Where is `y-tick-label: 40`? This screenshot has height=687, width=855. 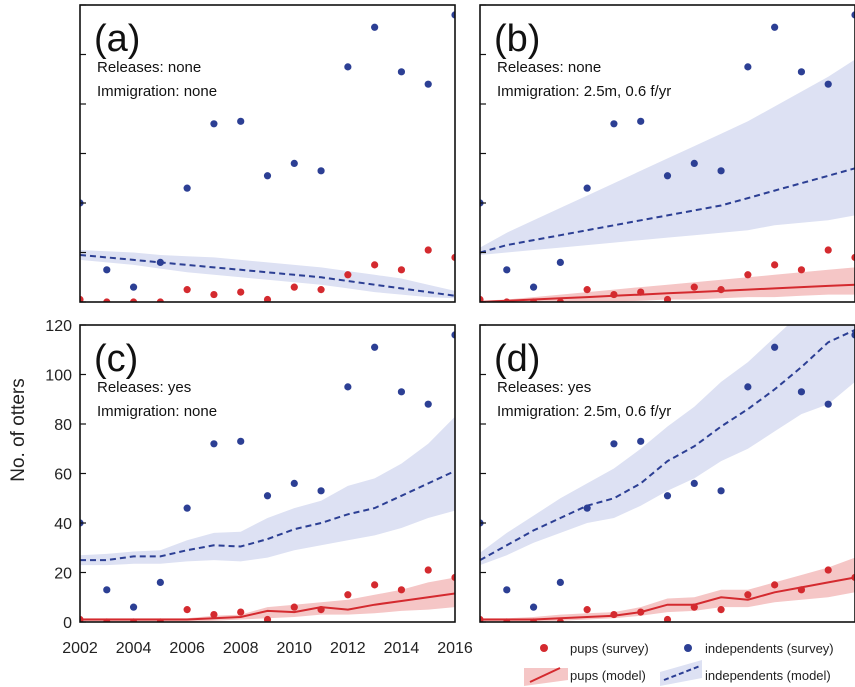 y-tick-label: 40 is located at coordinates (63, 524).